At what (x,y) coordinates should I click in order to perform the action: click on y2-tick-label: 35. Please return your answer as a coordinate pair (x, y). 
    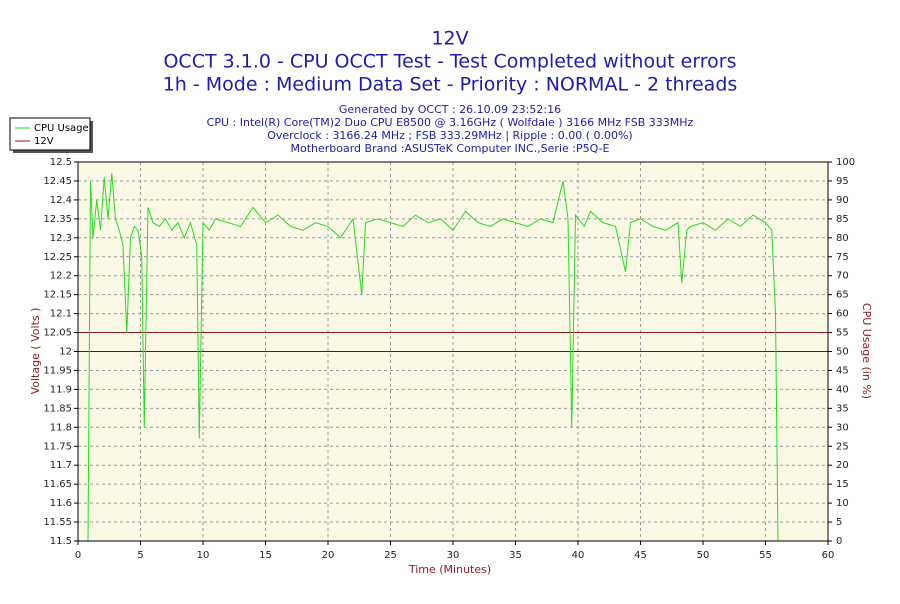
    Looking at the image, I should click on (842, 408).